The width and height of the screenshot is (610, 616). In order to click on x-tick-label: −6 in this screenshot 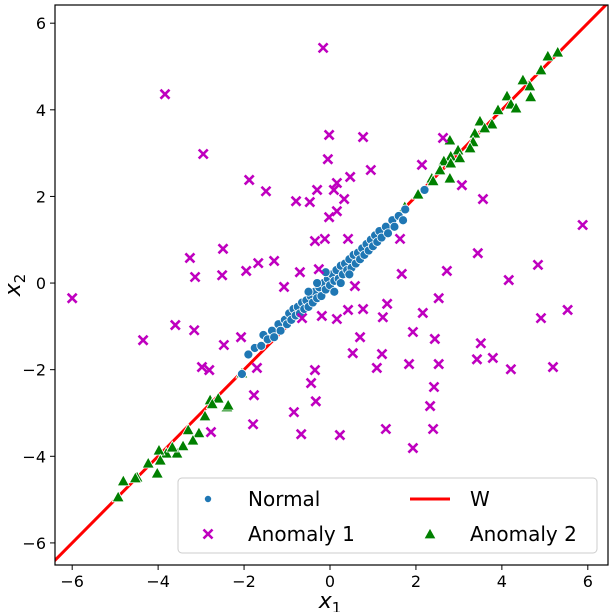, I will do `click(72, 581)`.